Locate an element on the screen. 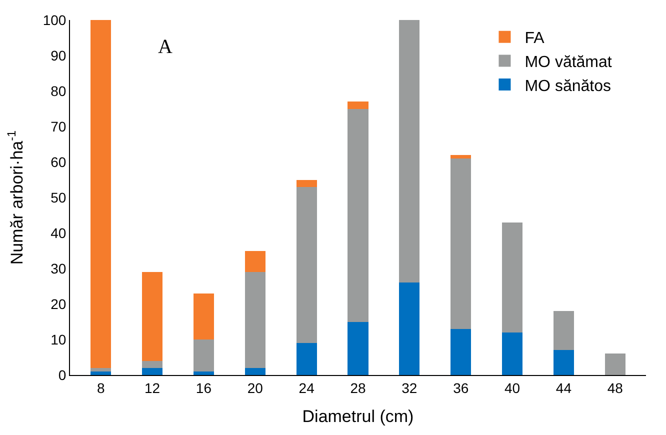 This screenshot has width=666, height=435. legend-label: FA is located at coordinates (534, 39).